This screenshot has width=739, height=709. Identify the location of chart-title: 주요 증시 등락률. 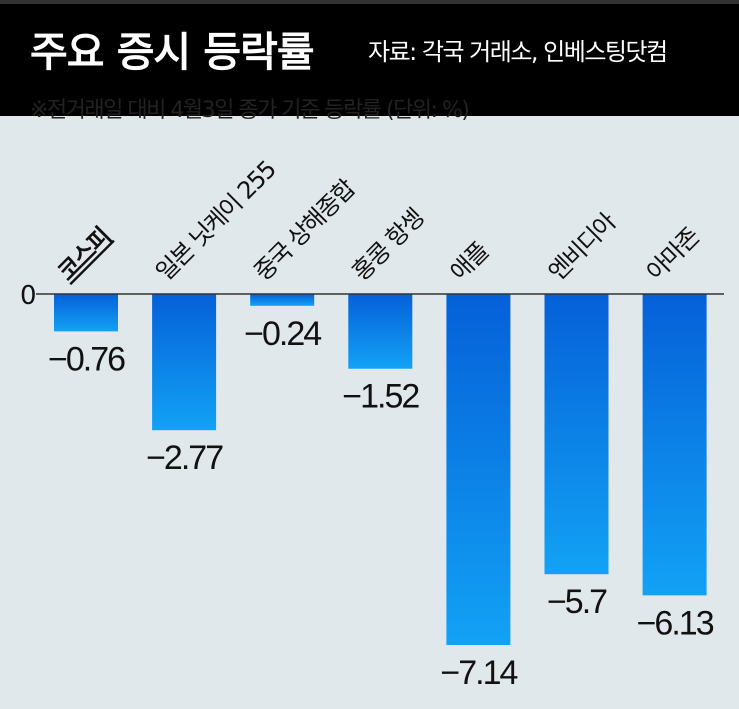
(172, 52).